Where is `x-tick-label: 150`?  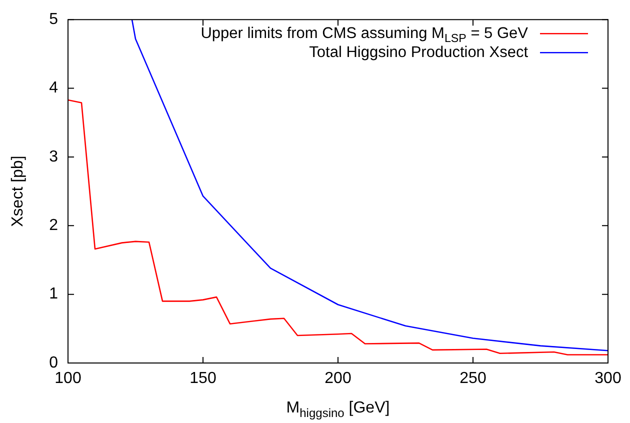
x-tick-label: 150 is located at coordinates (203, 379).